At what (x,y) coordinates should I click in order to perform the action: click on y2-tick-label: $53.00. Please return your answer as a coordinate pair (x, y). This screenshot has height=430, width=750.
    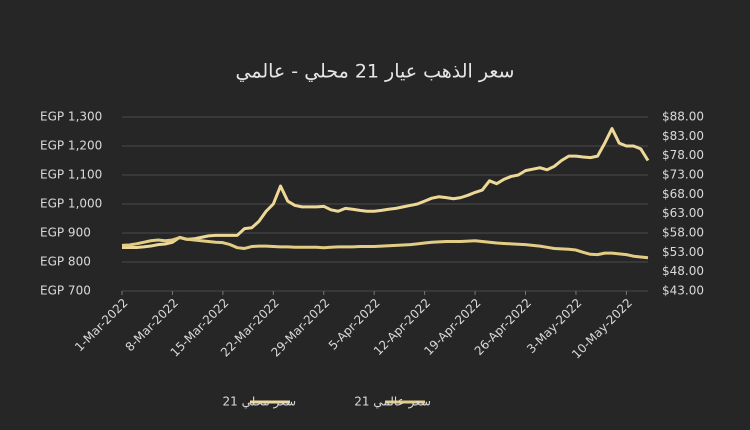
    Looking at the image, I should click on (683, 252).